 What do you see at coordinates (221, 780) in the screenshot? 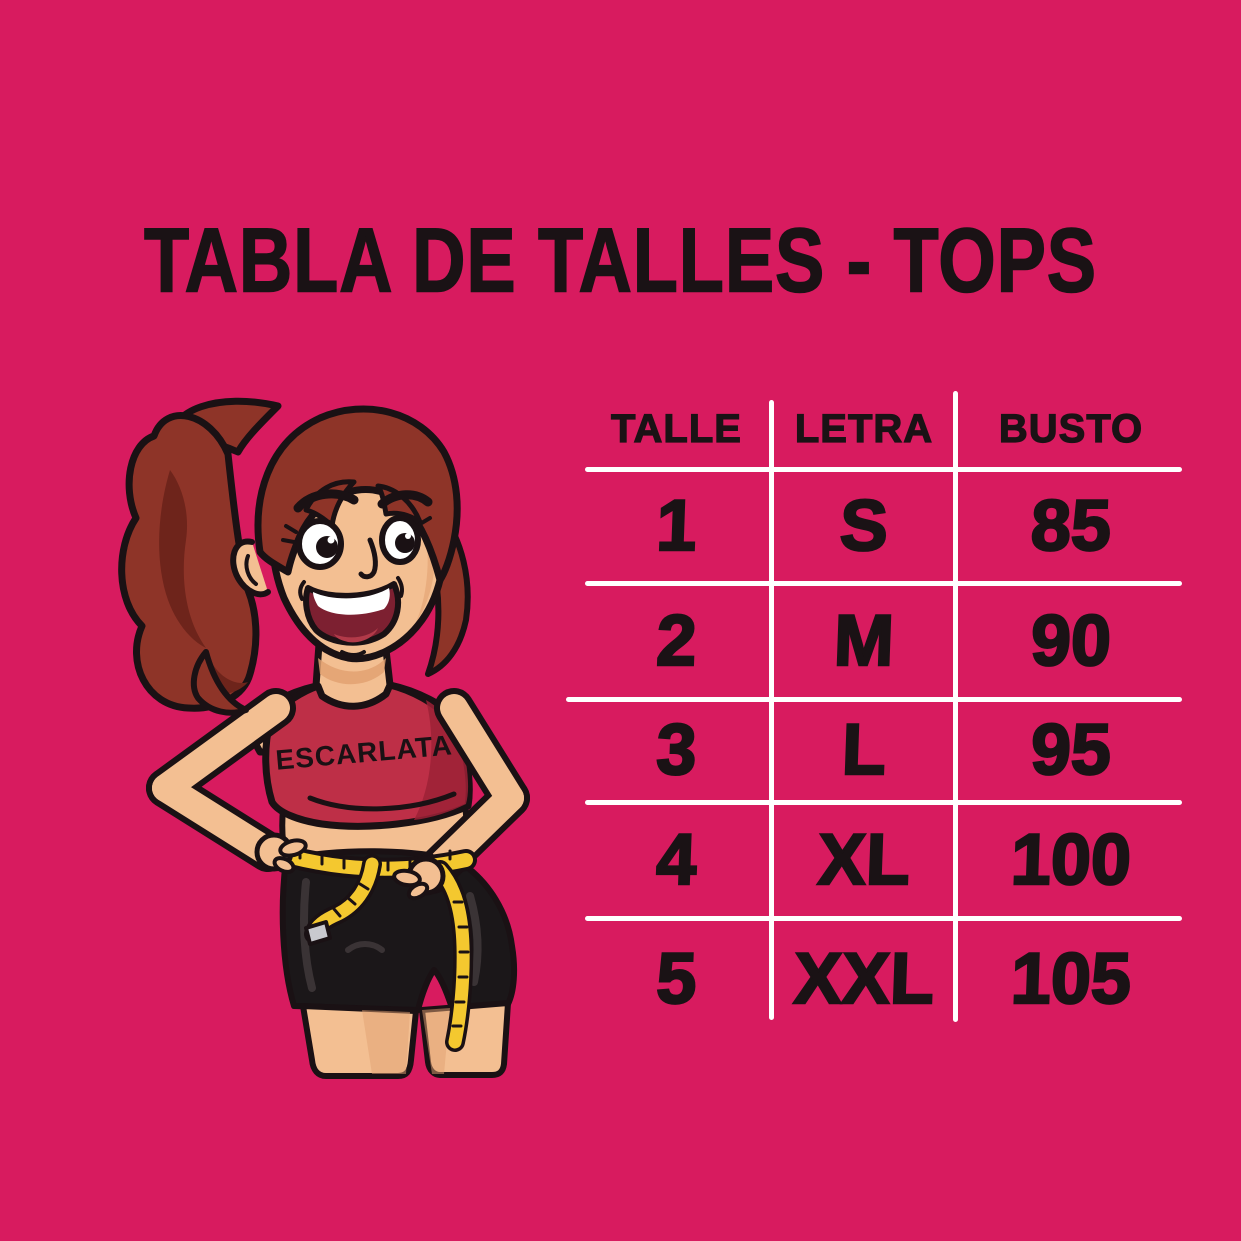
I see `left-arm` at bounding box center [221, 780].